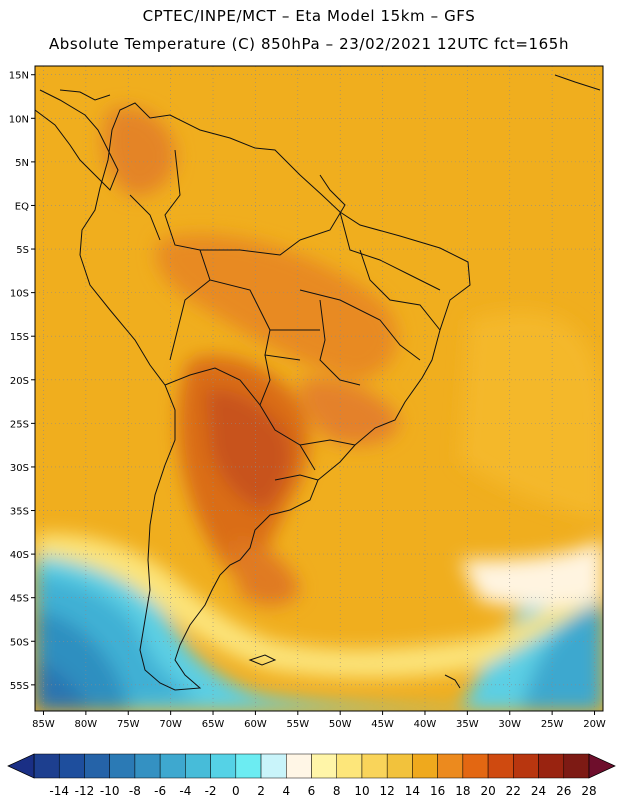  What do you see at coordinates (213, 724) in the screenshot?
I see `lon-label: 65W` at bounding box center [213, 724].